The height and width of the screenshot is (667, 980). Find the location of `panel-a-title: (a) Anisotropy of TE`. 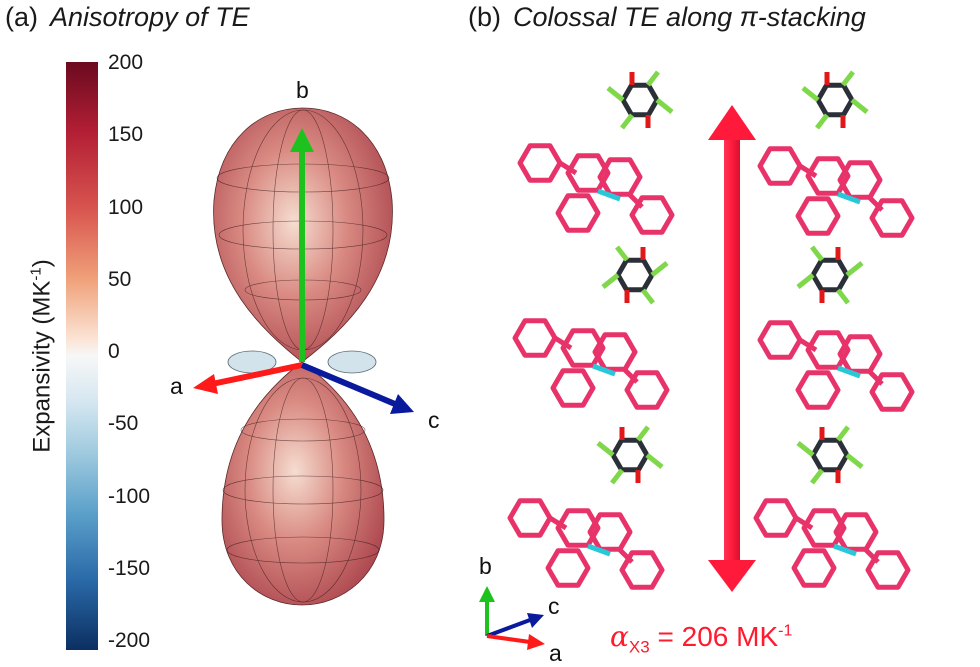

panel-a-title: (a) Anisotropy of TE is located at coordinates (127, 17).